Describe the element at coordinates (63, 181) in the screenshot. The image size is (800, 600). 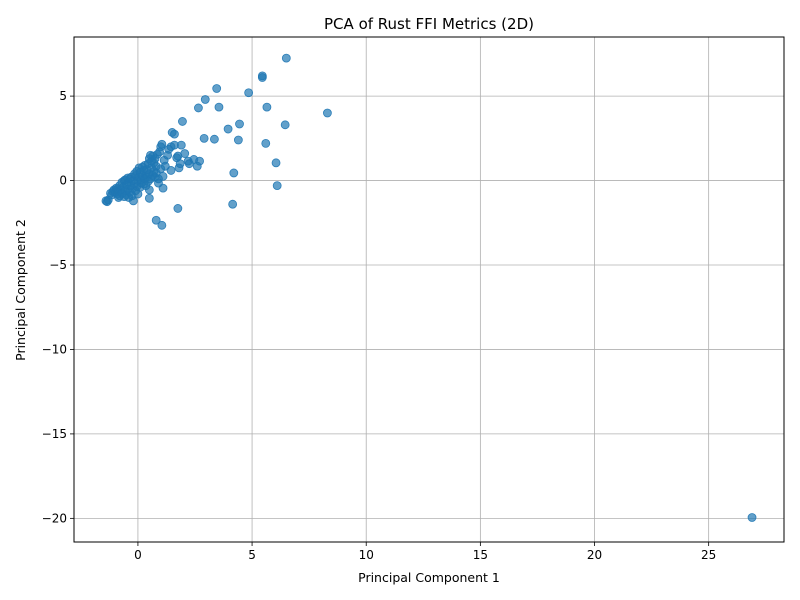
I see `y-tick-label: 0` at that location.